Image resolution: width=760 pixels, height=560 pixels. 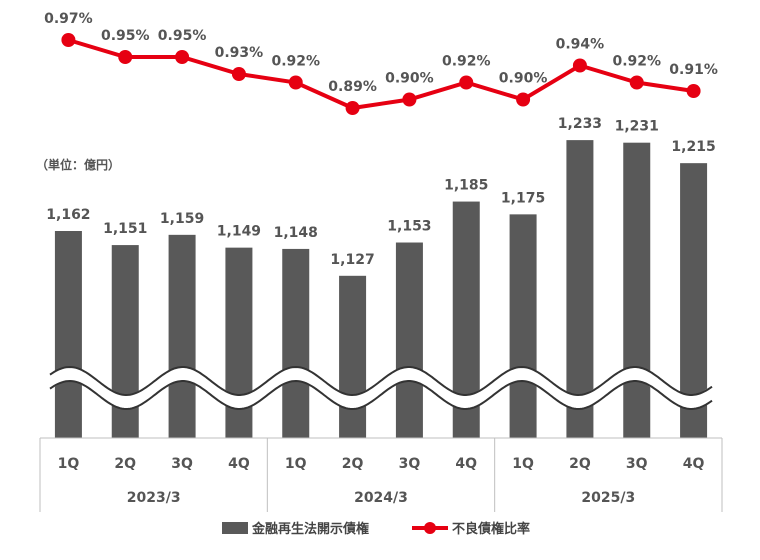 I want to click on legend: 金融再生法開示債権 不良債権比率, so click(x=380, y=532).